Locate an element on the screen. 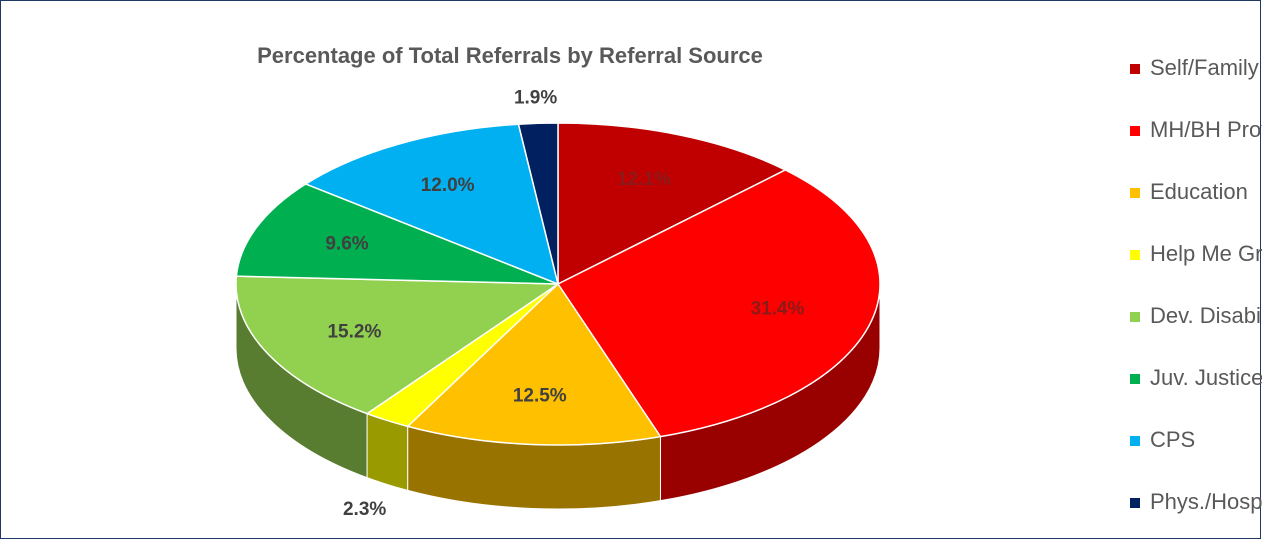 The width and height of the screenshot is (1262, 540). legend-label: Help Me Grow is located at coordinates (1206, 253).